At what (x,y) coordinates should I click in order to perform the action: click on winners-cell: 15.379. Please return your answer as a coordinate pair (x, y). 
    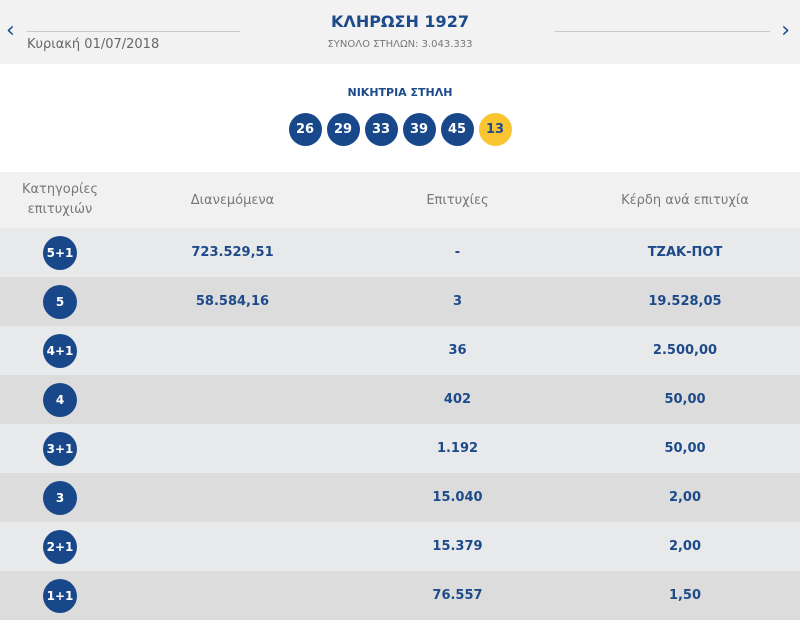
    Looking at the image, I should click on (457, 546).